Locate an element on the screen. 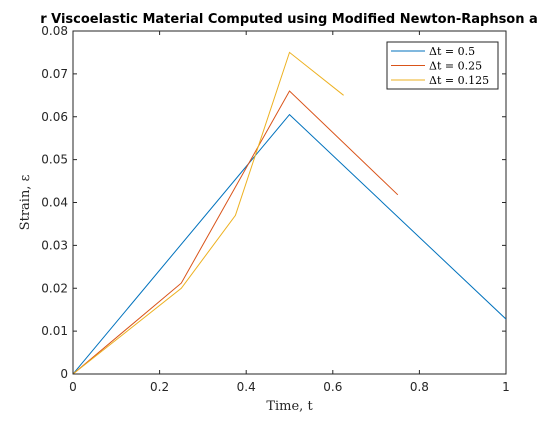  legend-label-2: Δt = 0.25 is located at coordinates (455, 66).